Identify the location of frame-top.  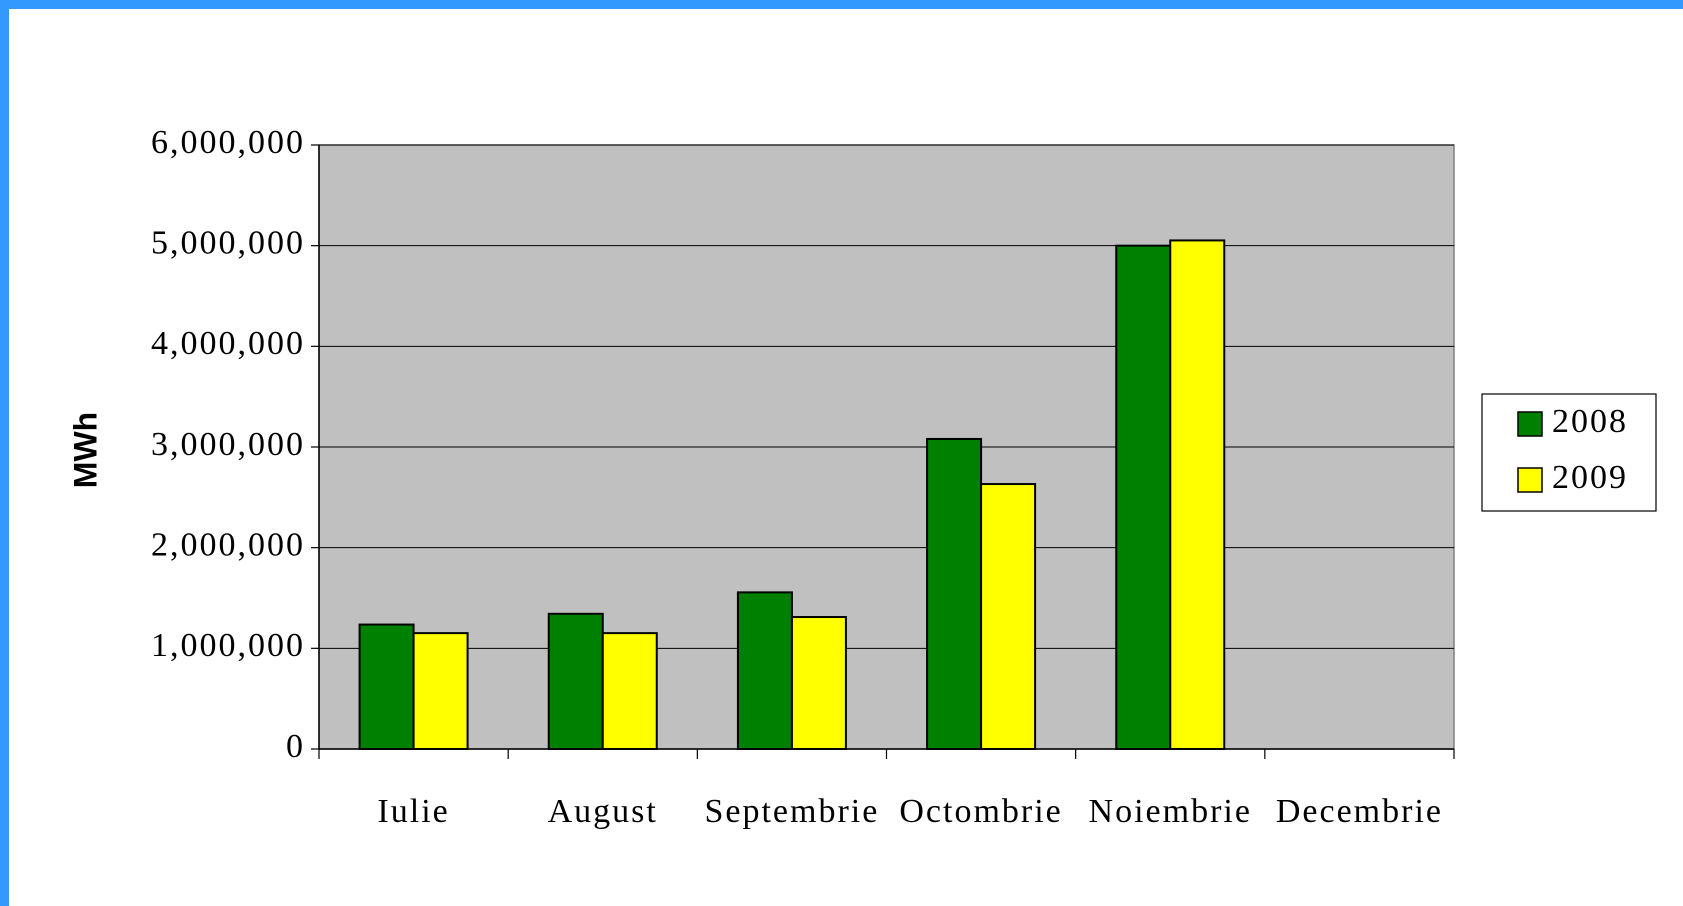
(841, 4).